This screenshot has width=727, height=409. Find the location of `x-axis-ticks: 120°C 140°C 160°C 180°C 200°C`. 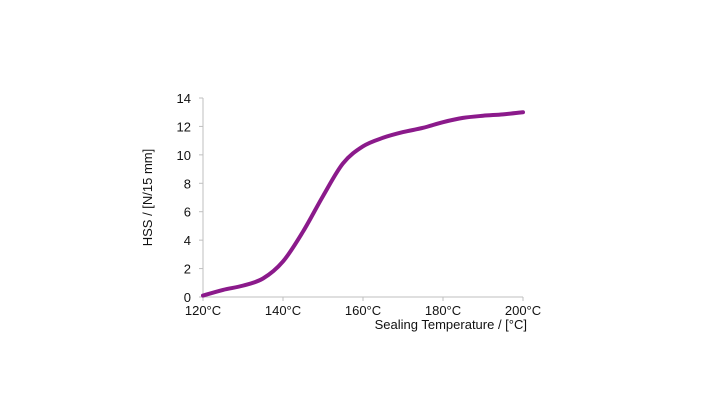

x-axis-ticks: 120°C 140°C 160°C 180°C 200°C is located at coordinates (363, 307).